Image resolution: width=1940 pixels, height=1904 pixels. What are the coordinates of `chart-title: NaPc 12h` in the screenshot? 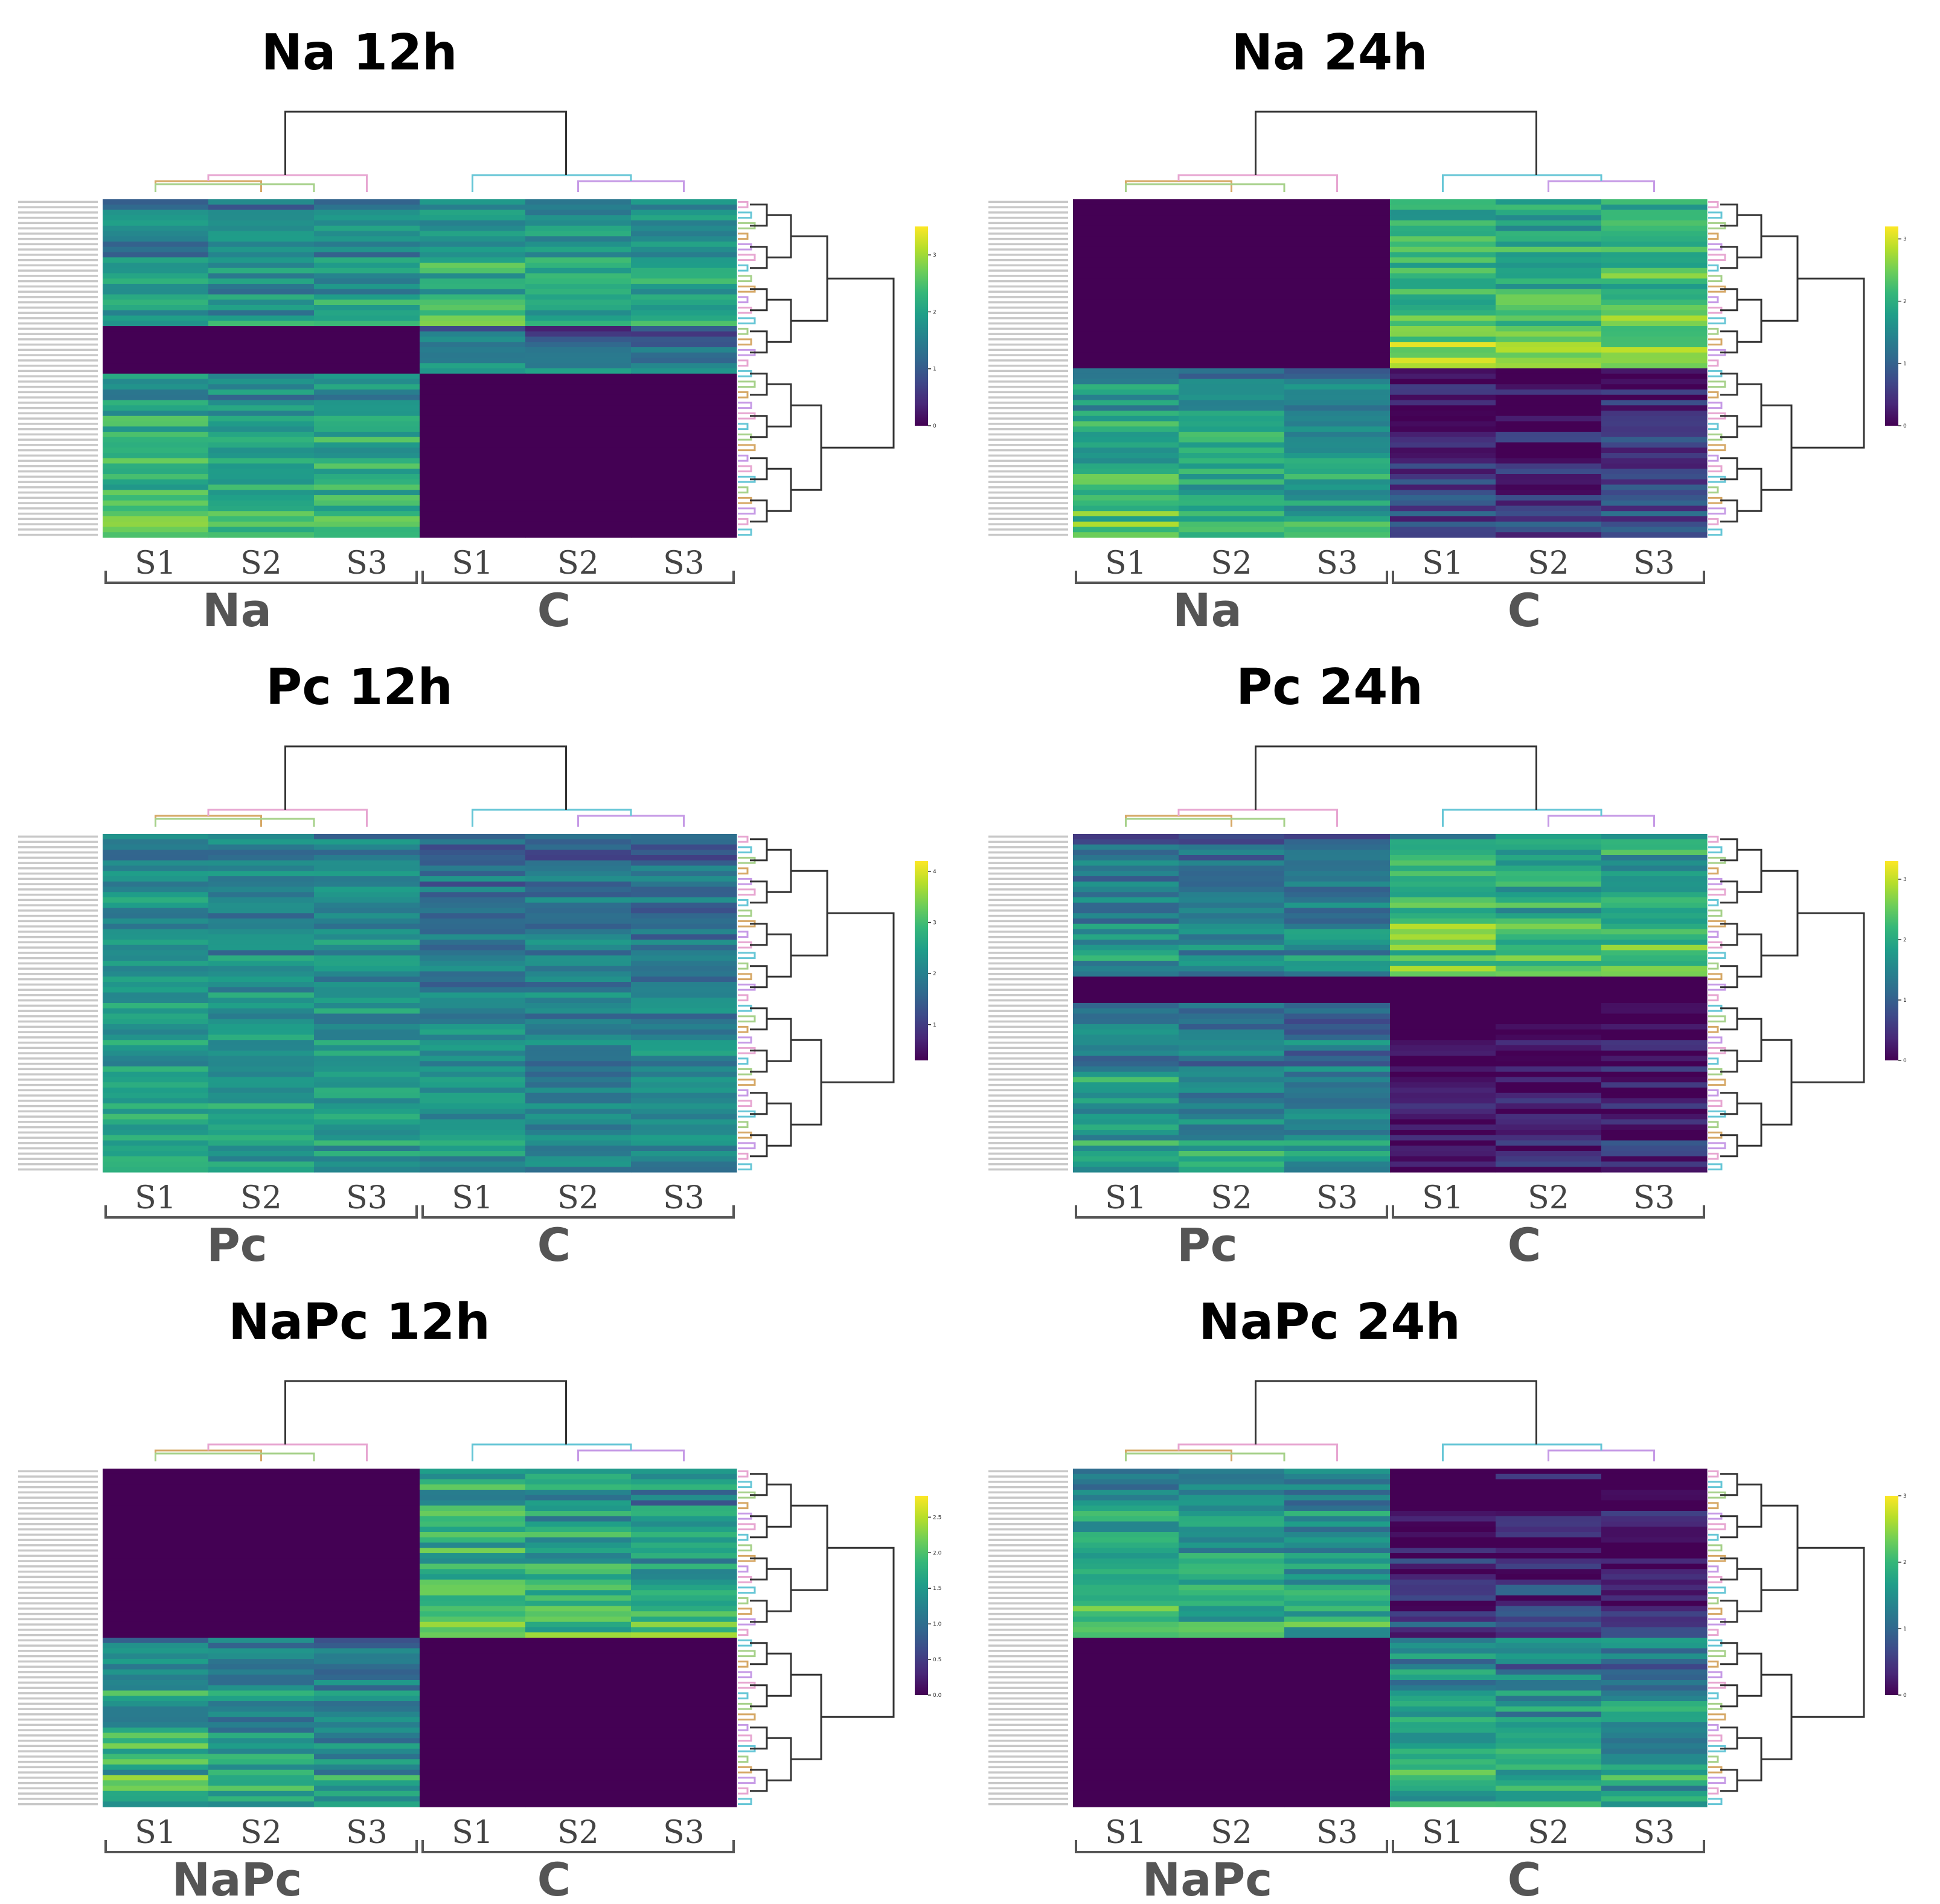 It's located at (359, 1322).